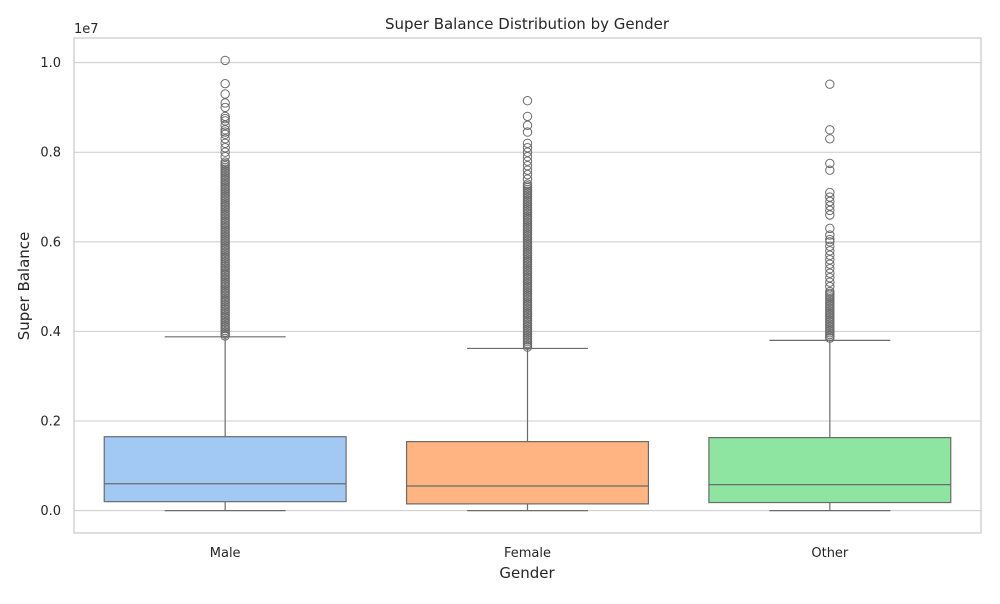 The height and width of the screenshot is (604, 1000). I want to click on x-tick-label: Male, so click(225, 553).